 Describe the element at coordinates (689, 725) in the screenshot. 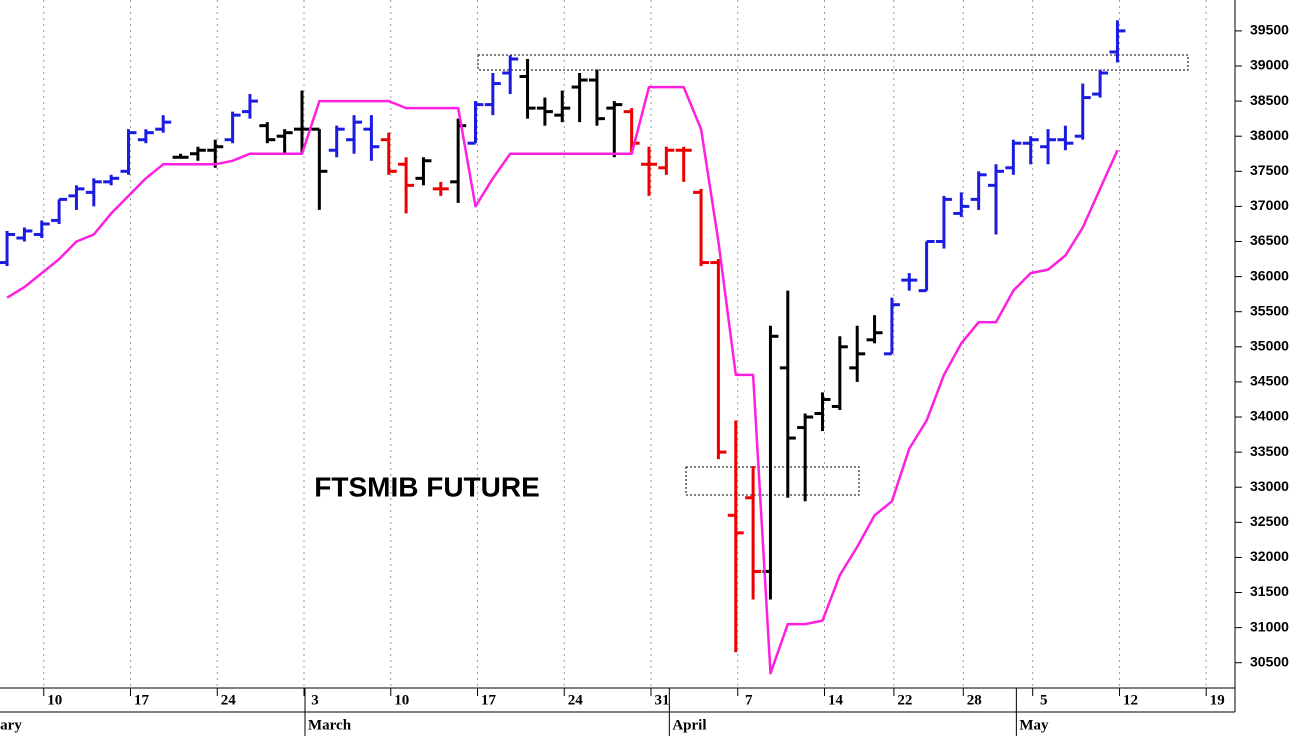

I see `month-label: April` at that location.